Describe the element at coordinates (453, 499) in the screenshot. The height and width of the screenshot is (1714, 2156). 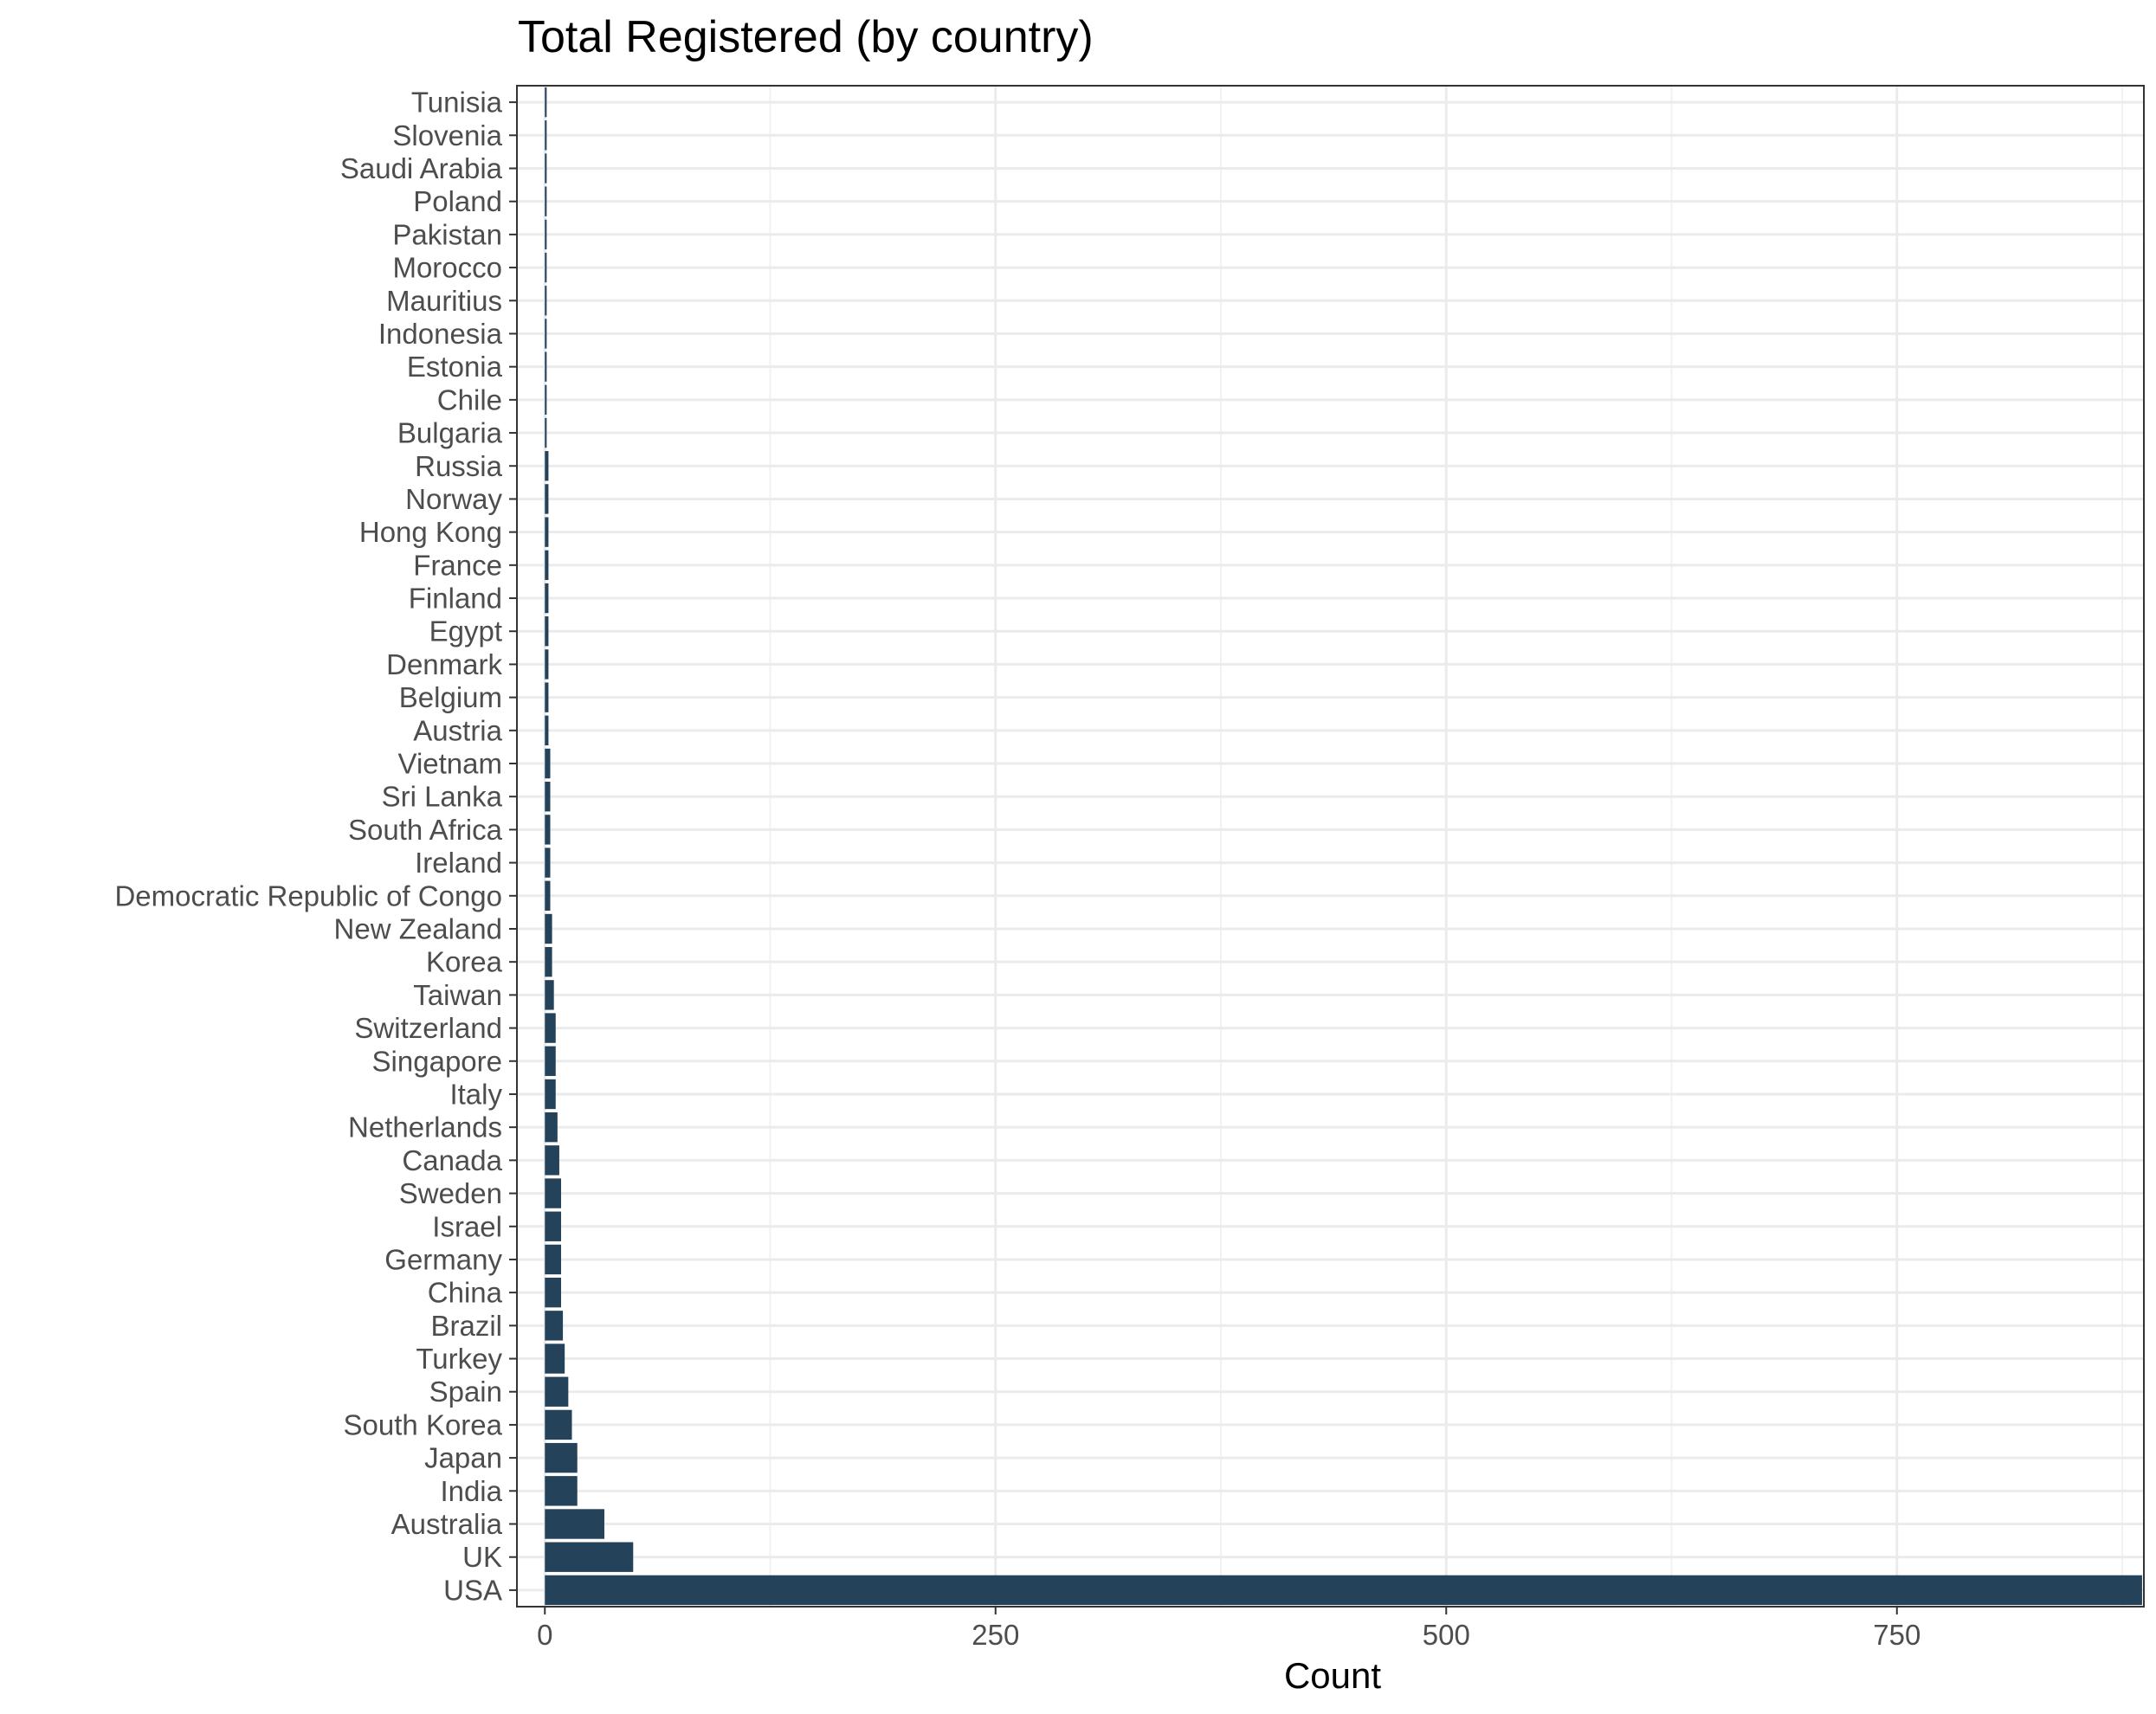
I see `y-tick-label: Norway` at that location.